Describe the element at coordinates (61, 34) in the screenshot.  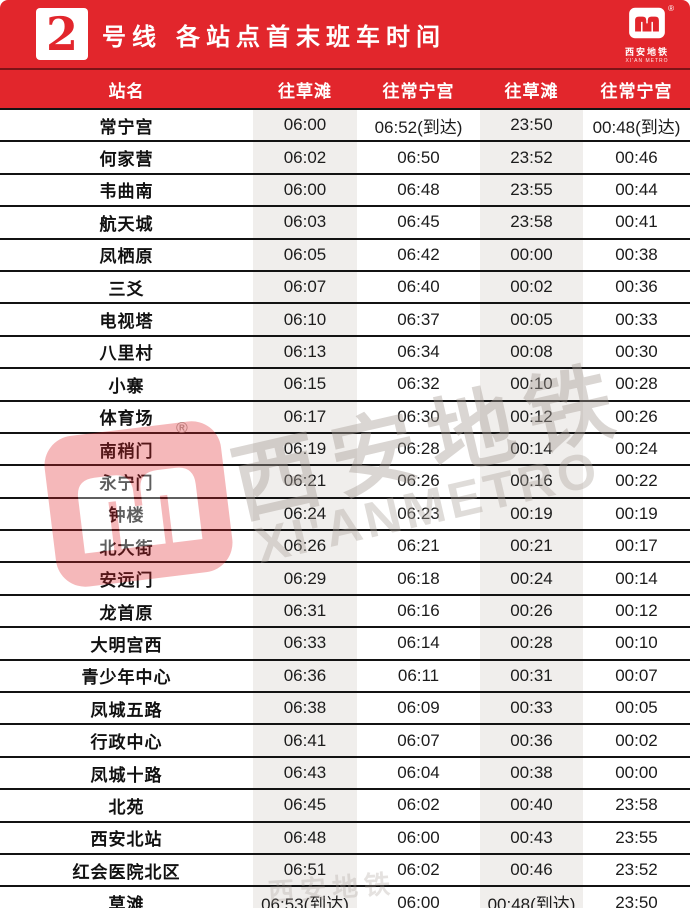
I see `line-number: 2` at that location.